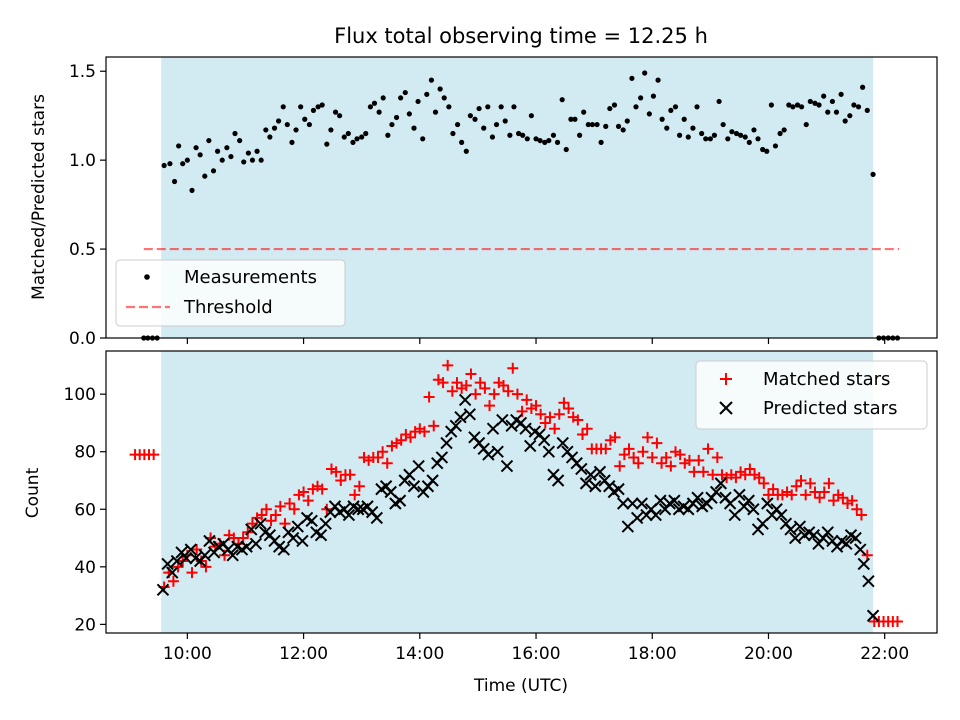 The width and height of the screenshot is (960, 720). Describe the element at coordinates (726, 379) in the screenshot. I see `legend-matched-marker` at that location.